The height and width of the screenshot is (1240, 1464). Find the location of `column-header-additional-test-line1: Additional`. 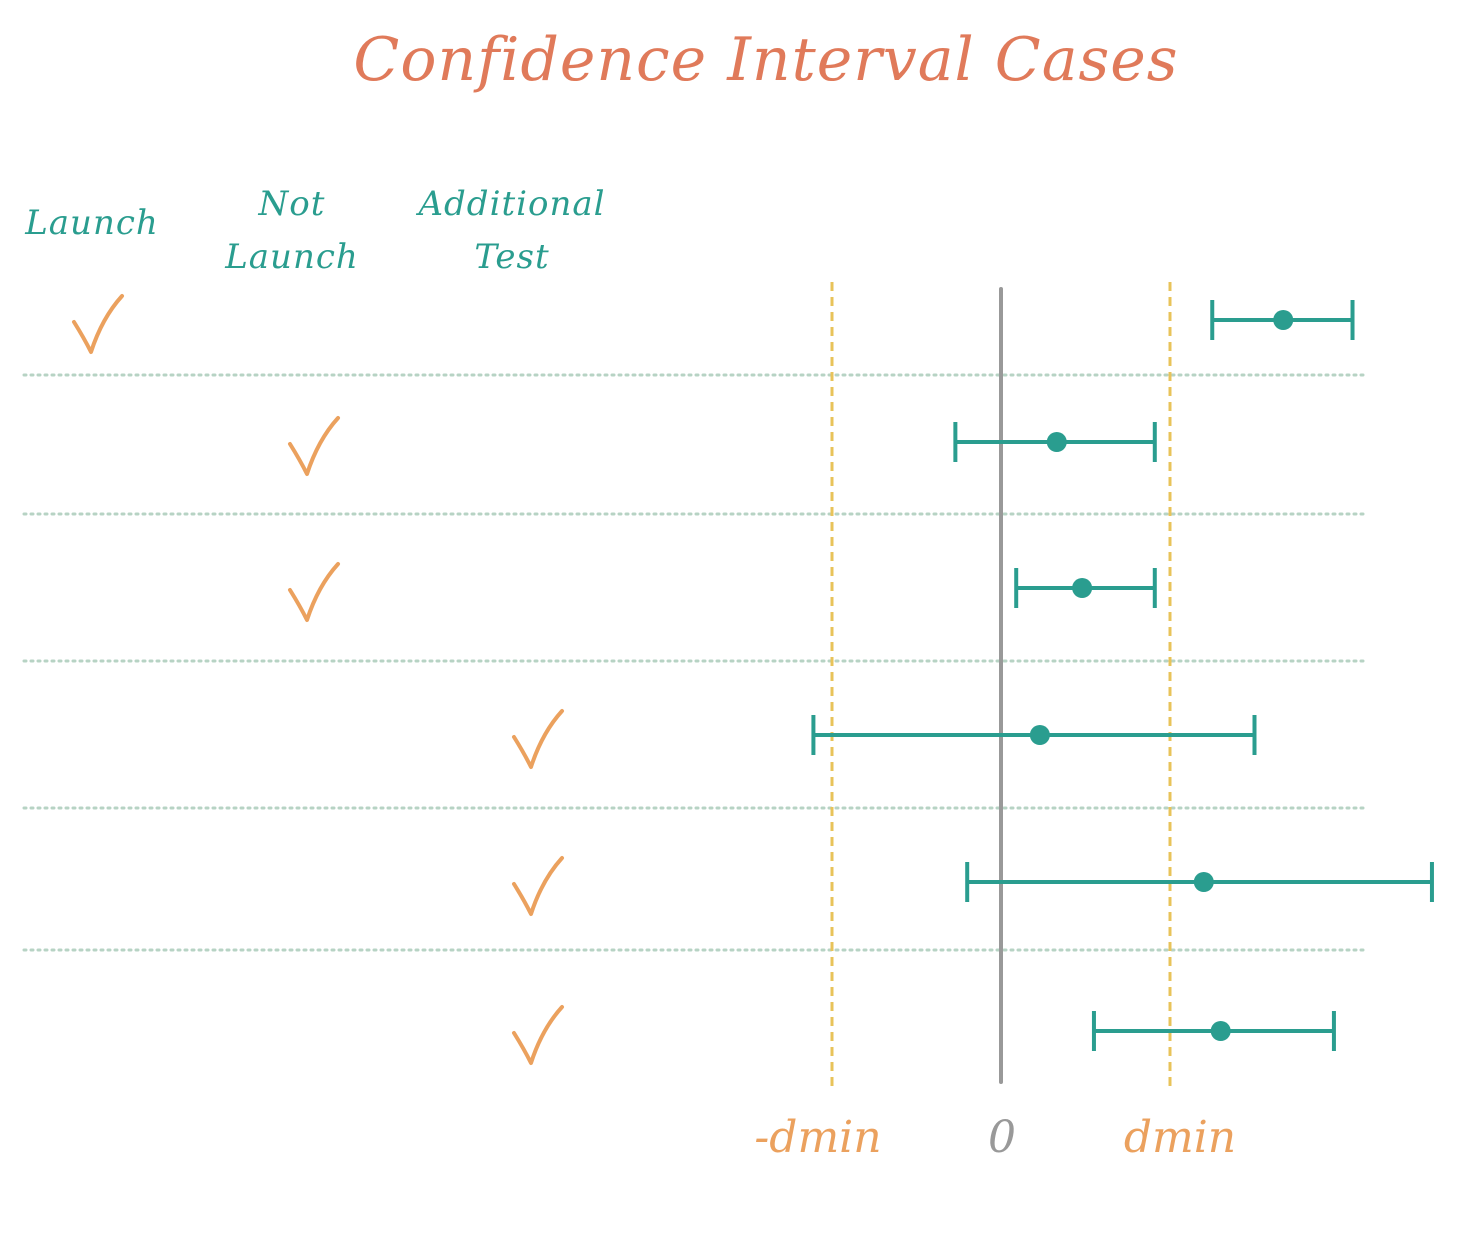

column-header-additional-test-line1: Additional is located at coordinates (510, 204).